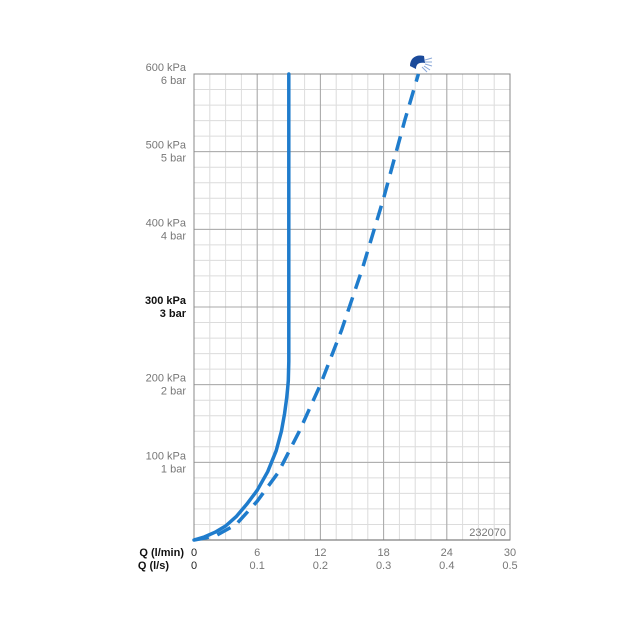 The height and width of the screenshot is (624, 624). What do you see at coordinates (257, 553) in the screenshot?
I see `x-tick-lmin: 6` at bounding box center [257, 553].